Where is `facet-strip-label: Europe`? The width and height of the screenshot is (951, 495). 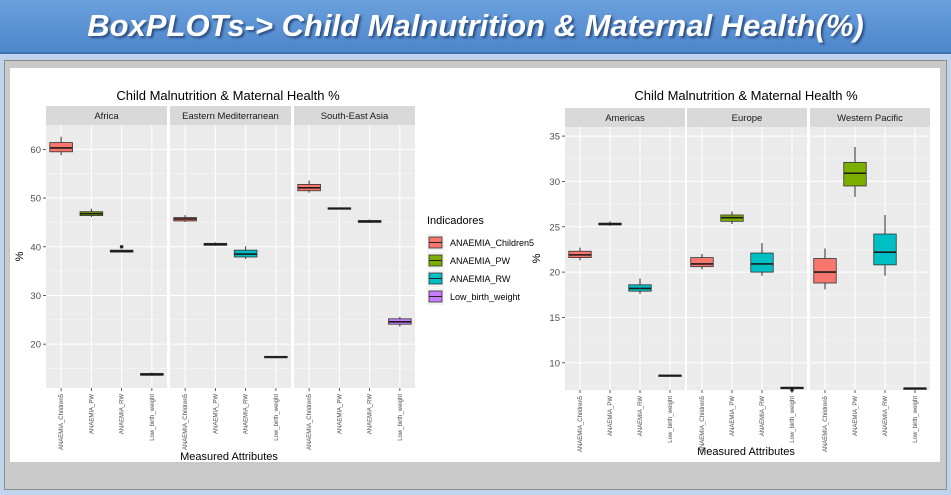
facet-strip-label: Europe is located at coordinates (747, 118).